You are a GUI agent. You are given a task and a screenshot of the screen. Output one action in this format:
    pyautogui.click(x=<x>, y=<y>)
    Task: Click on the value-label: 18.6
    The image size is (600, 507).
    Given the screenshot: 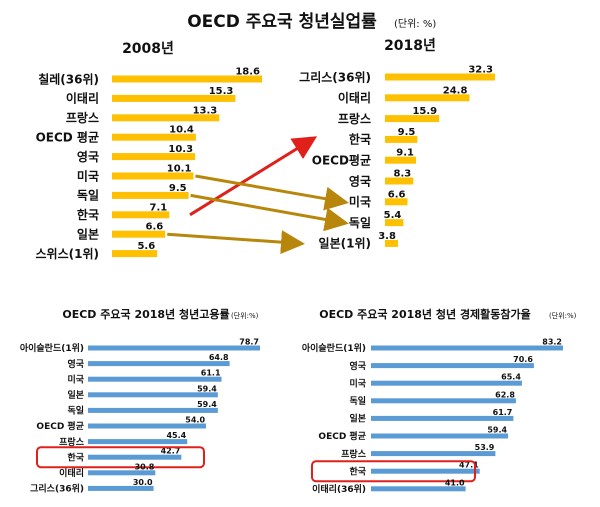 What is the action you would take?
    pyautogui.click(x=247, y=72)
    